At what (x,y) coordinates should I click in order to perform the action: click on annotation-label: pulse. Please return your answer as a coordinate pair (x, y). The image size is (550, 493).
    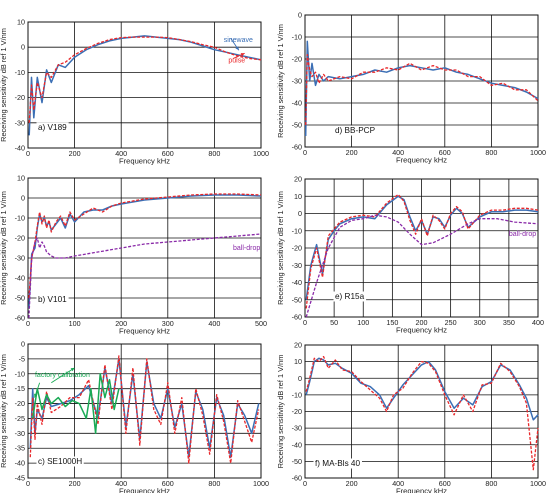
    Looking at the image, I should click on (236, 60).